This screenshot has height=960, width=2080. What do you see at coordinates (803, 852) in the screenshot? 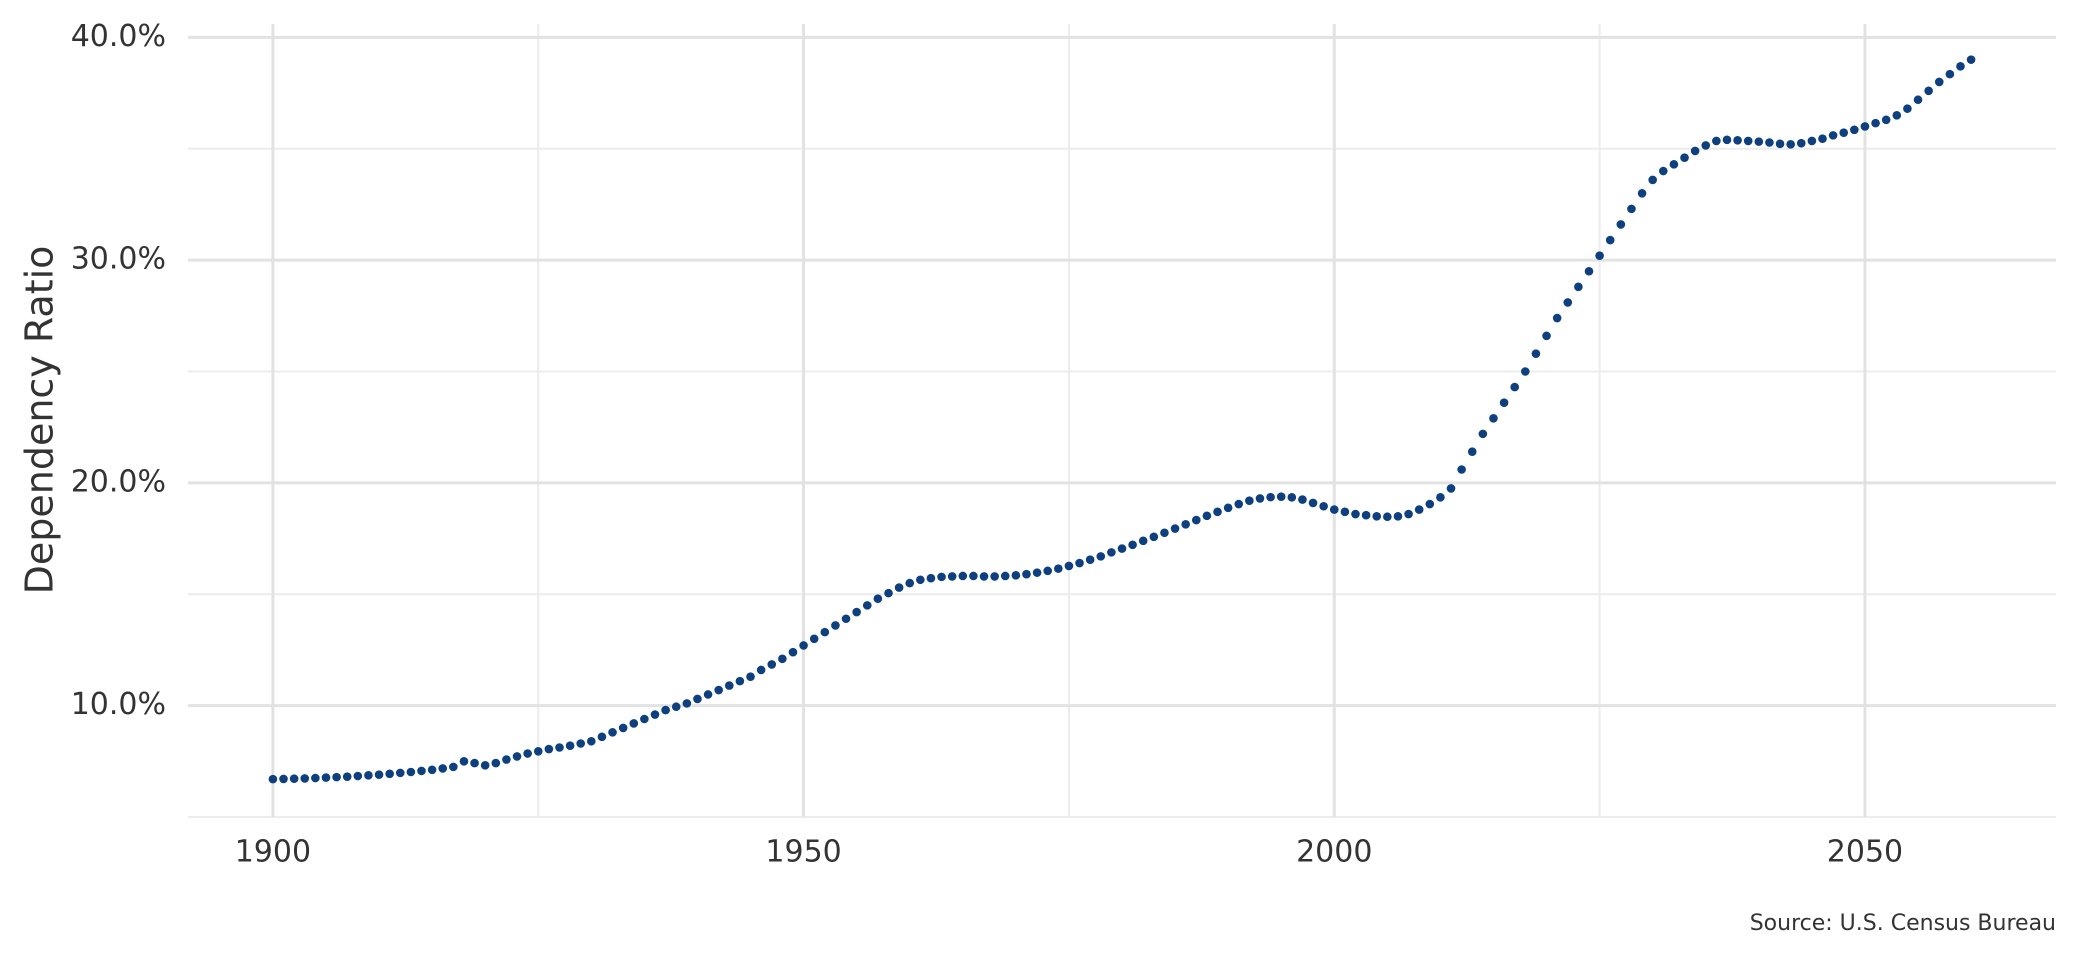
I see `x-tick-label: 1950` at bounding box center [803, 852].